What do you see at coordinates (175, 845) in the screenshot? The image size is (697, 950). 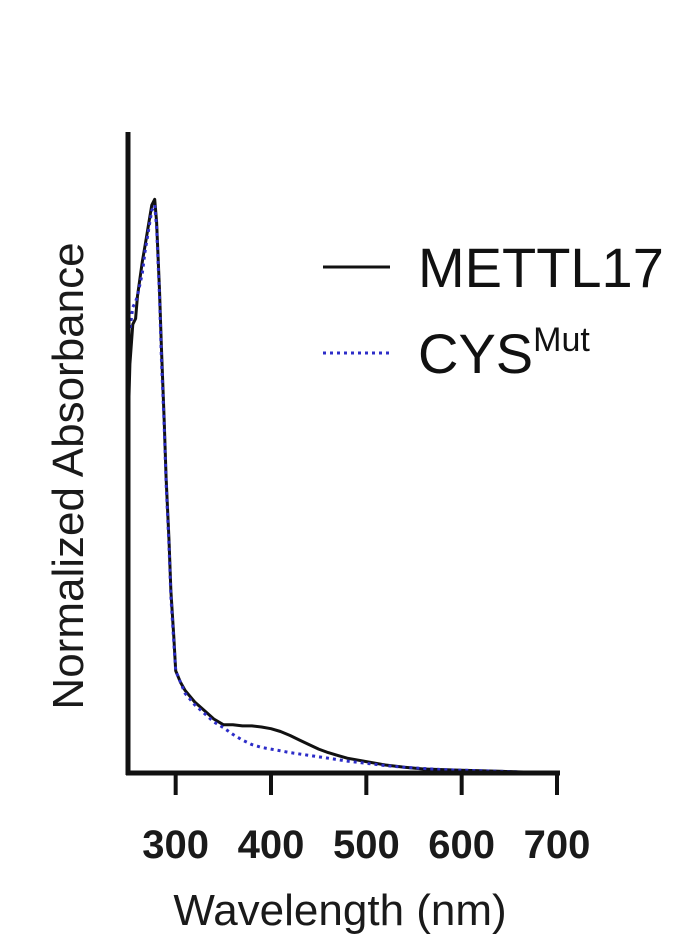 I see `x-tick-label-0: 300` at bounding box center [175, 845].